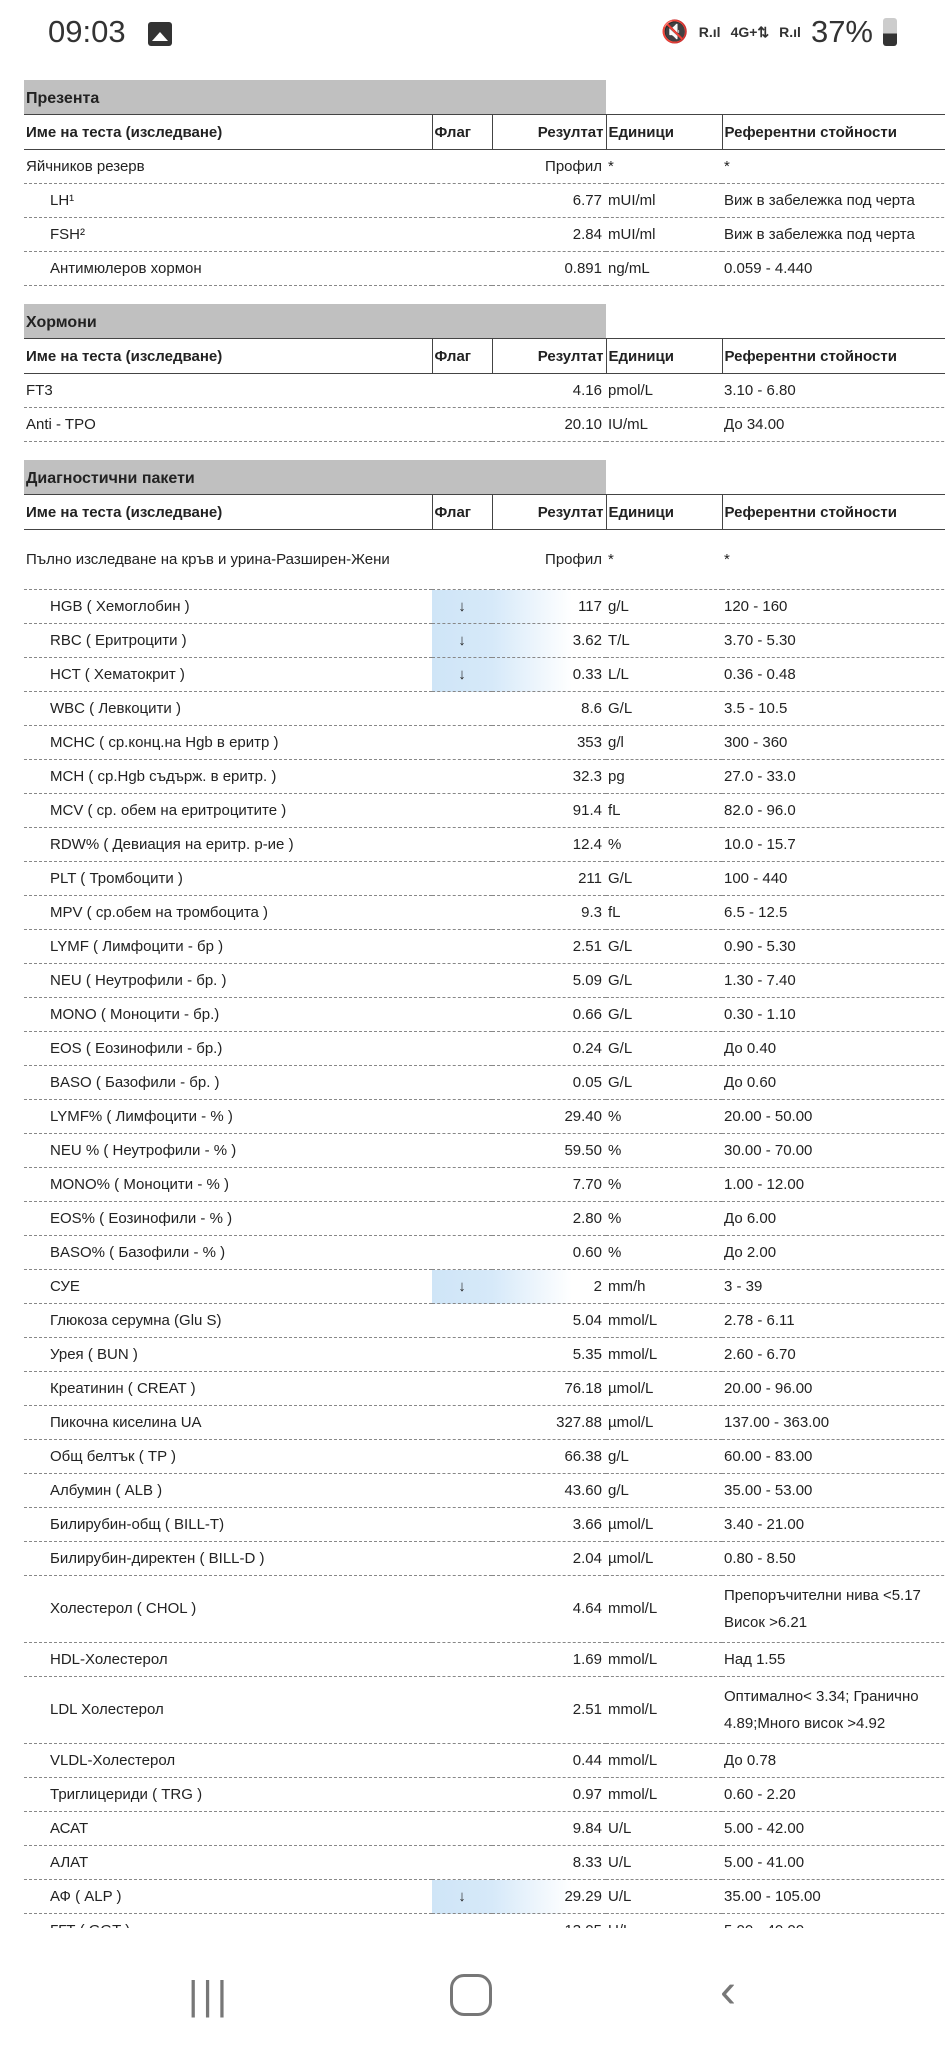 This screenshot has height=2048, width=945. Describe the element at coordinates (461, 132) in the screenshot. I see `col-flag: Флаг` at that location.